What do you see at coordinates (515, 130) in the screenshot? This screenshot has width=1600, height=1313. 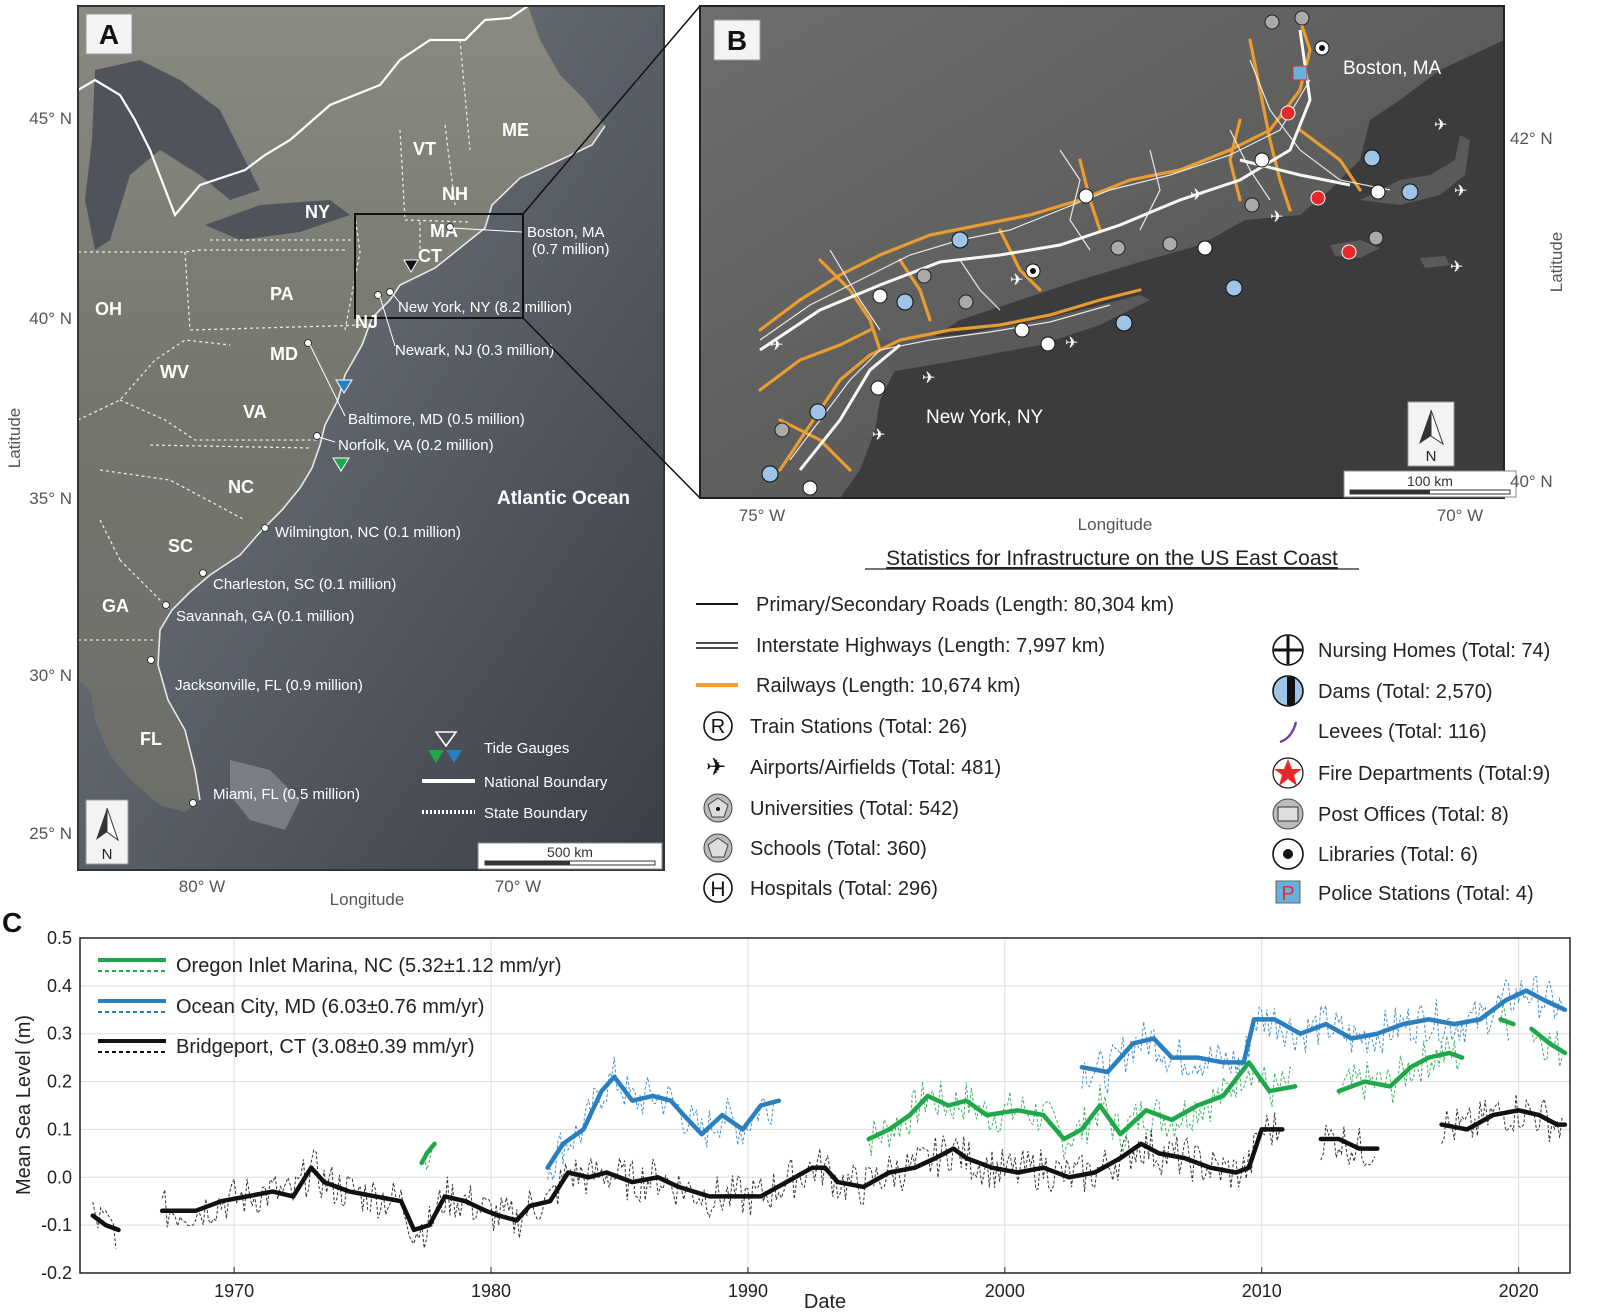 I see `state-label: ME` at bounding box center [515, 130].